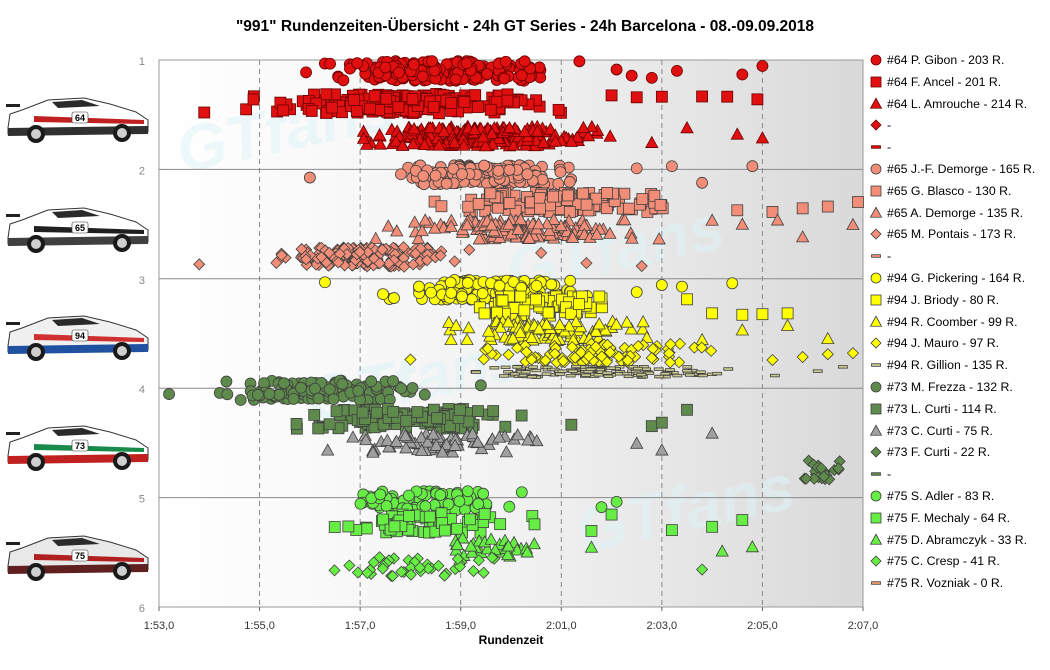  What do you see at coordinates (944, 81) in the screenshot?
I see `legend-label: #64 F. Ancel - 201 R.` at bounding box center [944, 81].